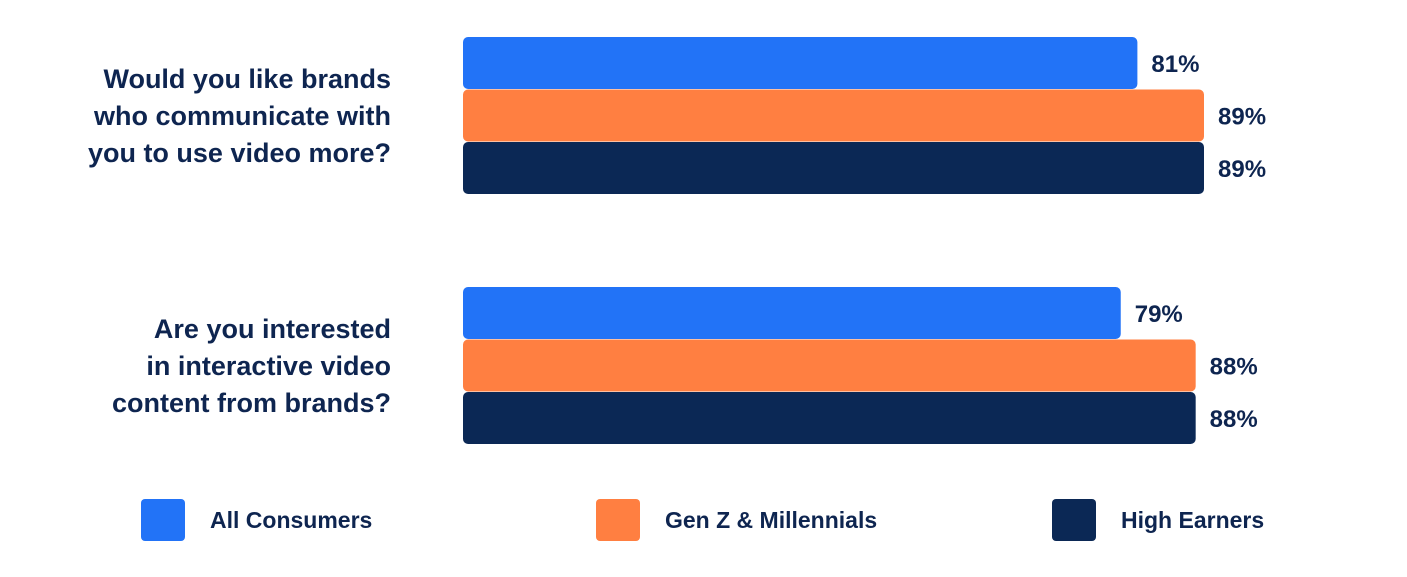 Image resolution: width=1407 pixels, height=577 pixels. I want to click on legend-label: High Earners, so click(1192, 520).